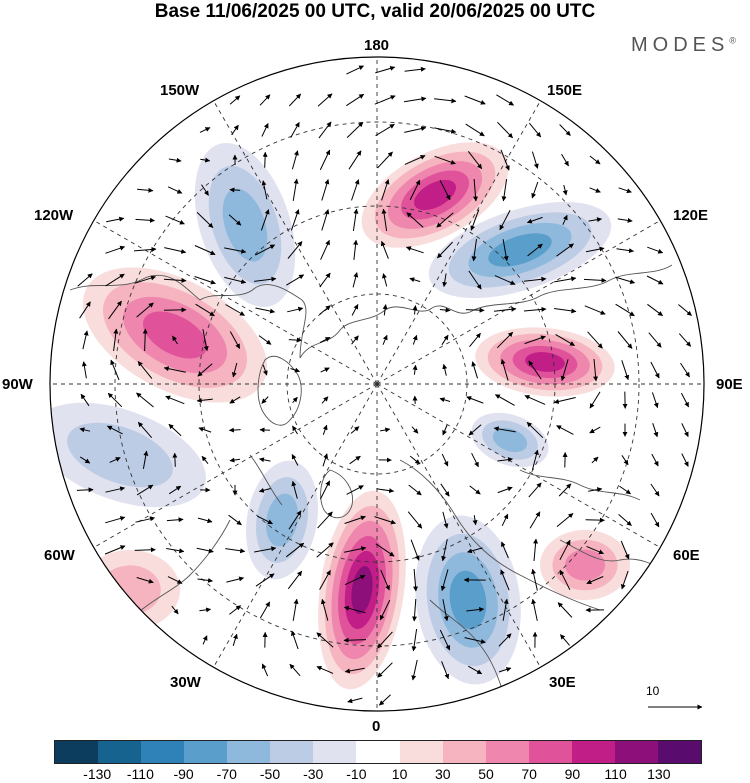 The width and height of the screenshot is (750, 783). What do you see at coordinates (185, 682) in the screenshot?
I see `lon-label-30w: 30W` at bounding box center [185, 682].